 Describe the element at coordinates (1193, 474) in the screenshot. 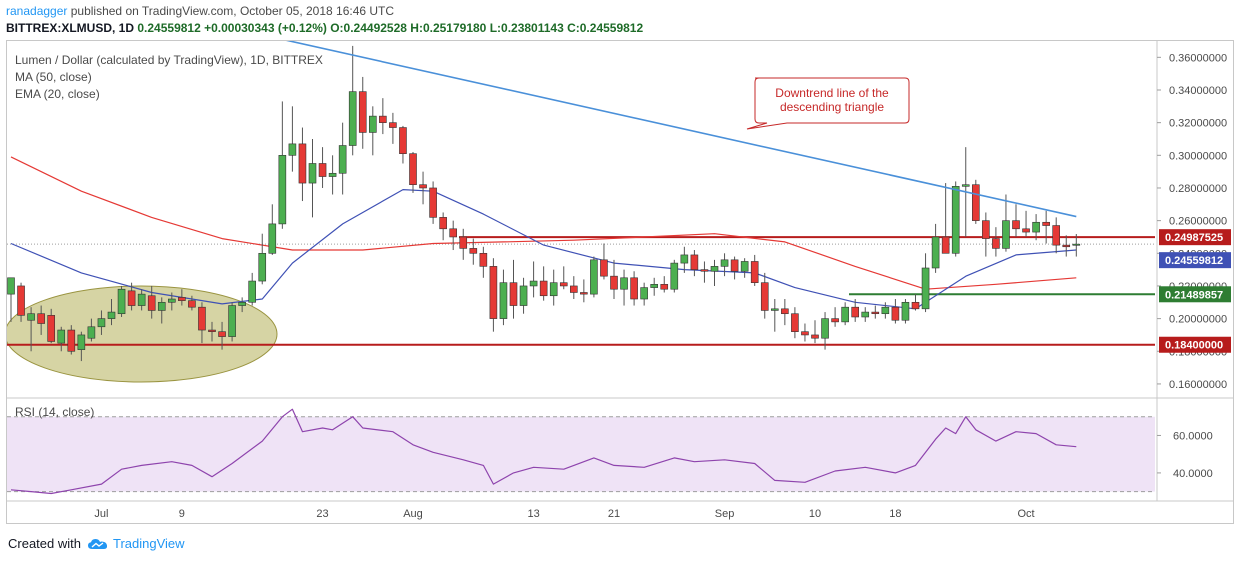

I see `rsi-y-tick-label: 40.0000` at that location.